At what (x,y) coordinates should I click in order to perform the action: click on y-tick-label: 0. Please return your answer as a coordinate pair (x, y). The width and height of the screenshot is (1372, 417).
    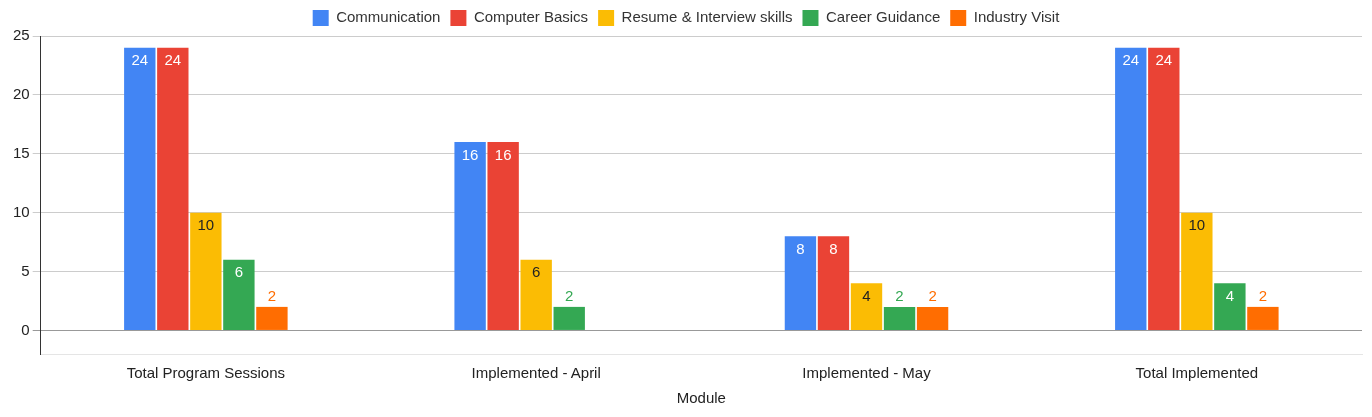
    Looking at the image, I should click on (25, 329).